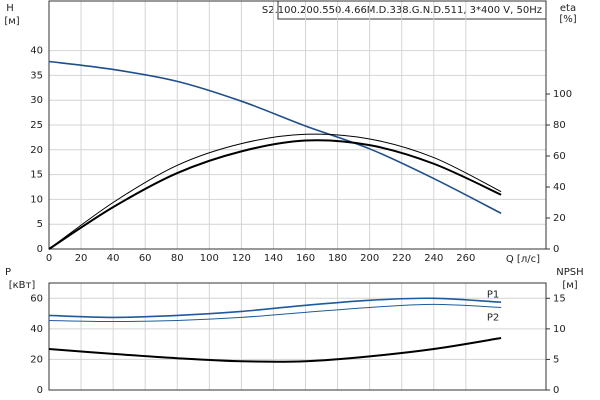  I want to click on y2-tick-label: 100, so click(562, 94).